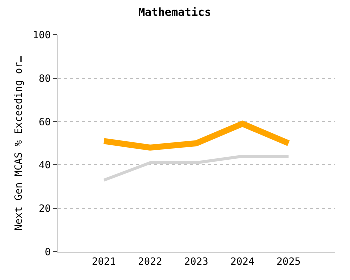 The image size is (350, 280). What do you see at coordinates (44, 166) in the screenshot?
I see `y-tick-label: 40` at bounding box center [44, 166].